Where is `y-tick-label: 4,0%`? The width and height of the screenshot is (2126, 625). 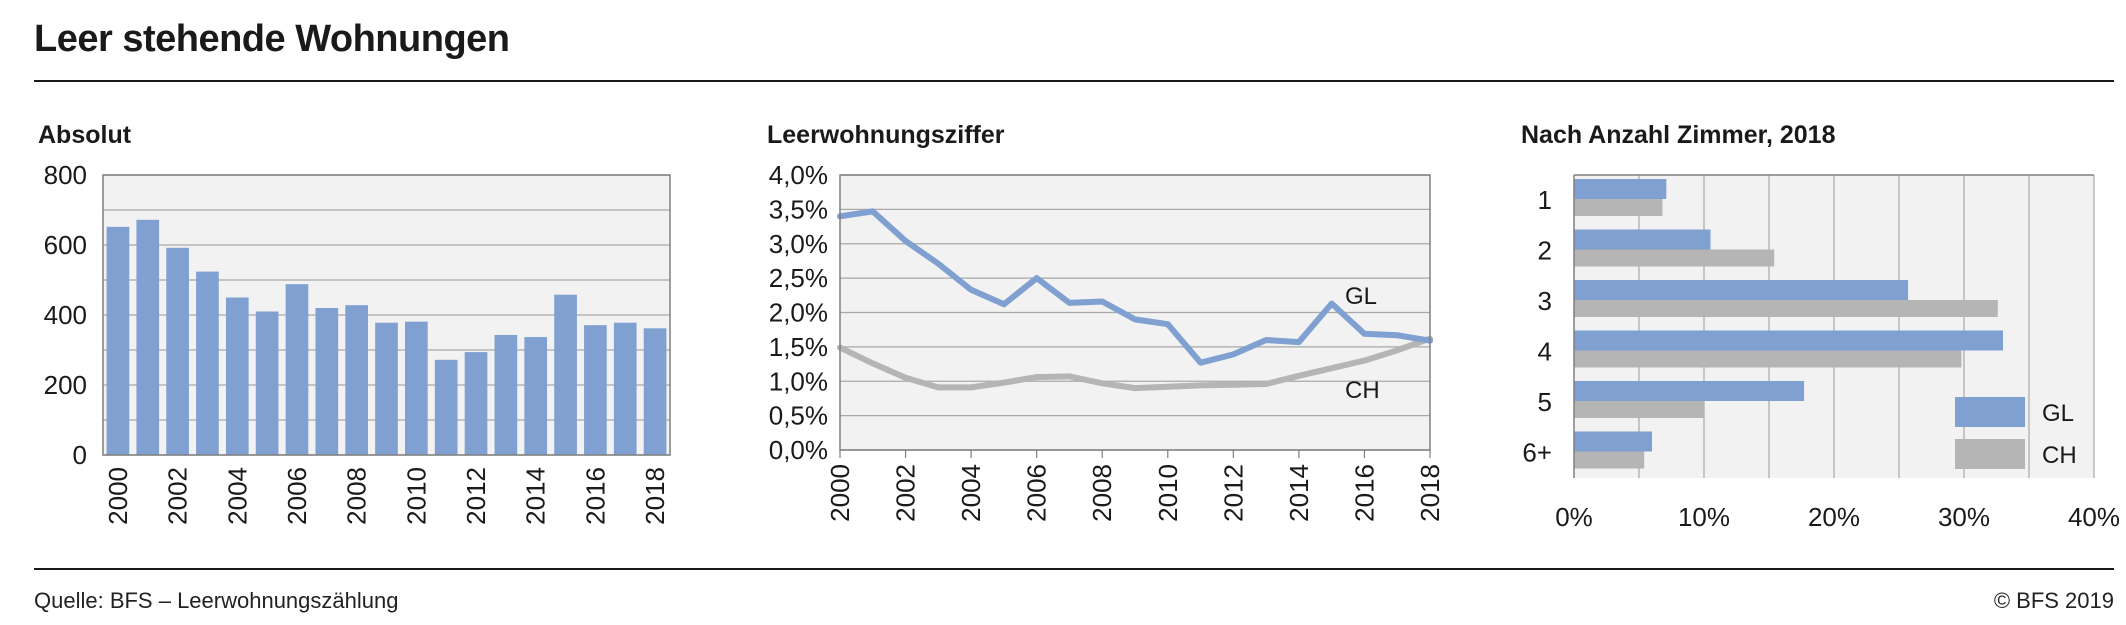
y-tick-label: 4,0% is located at coordinates (798, 175).